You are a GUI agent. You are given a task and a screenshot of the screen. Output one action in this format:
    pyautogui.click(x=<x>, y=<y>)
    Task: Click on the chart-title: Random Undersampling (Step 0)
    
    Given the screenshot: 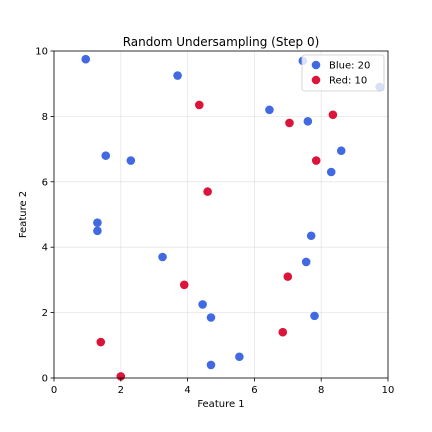 What is the action you would take?
    pyautogui.click(x=221, y=42)
    